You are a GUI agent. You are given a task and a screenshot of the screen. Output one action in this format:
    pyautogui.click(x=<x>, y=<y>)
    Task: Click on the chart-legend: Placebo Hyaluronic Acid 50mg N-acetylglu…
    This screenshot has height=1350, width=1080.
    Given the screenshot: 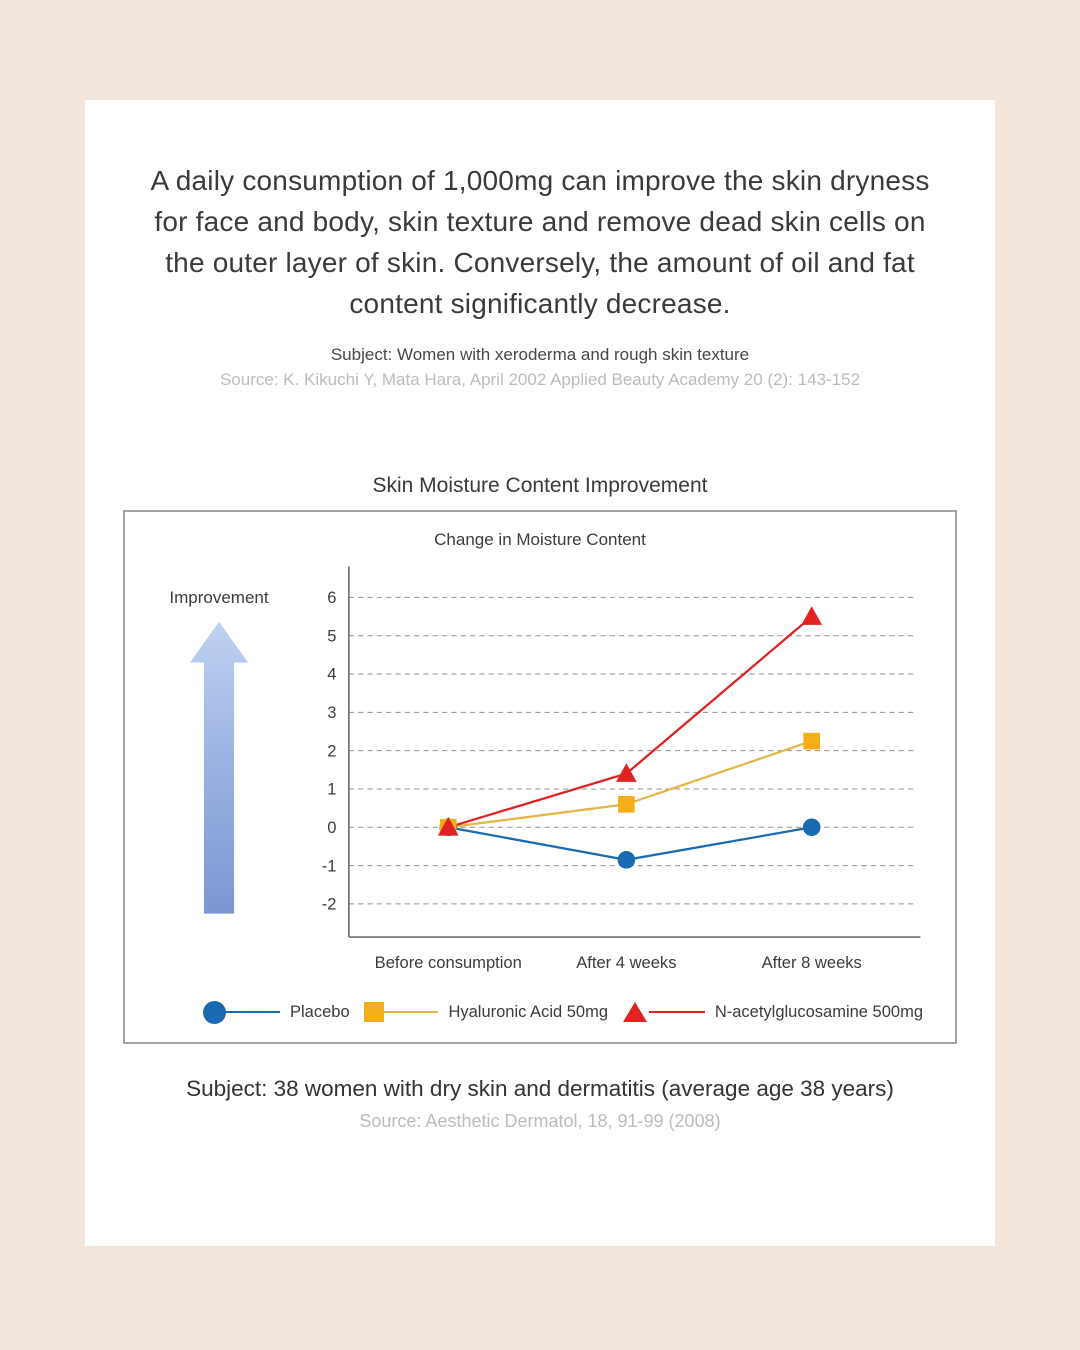 What is the action you would take?
    pyautogui.click(x=563, y=1012)
    